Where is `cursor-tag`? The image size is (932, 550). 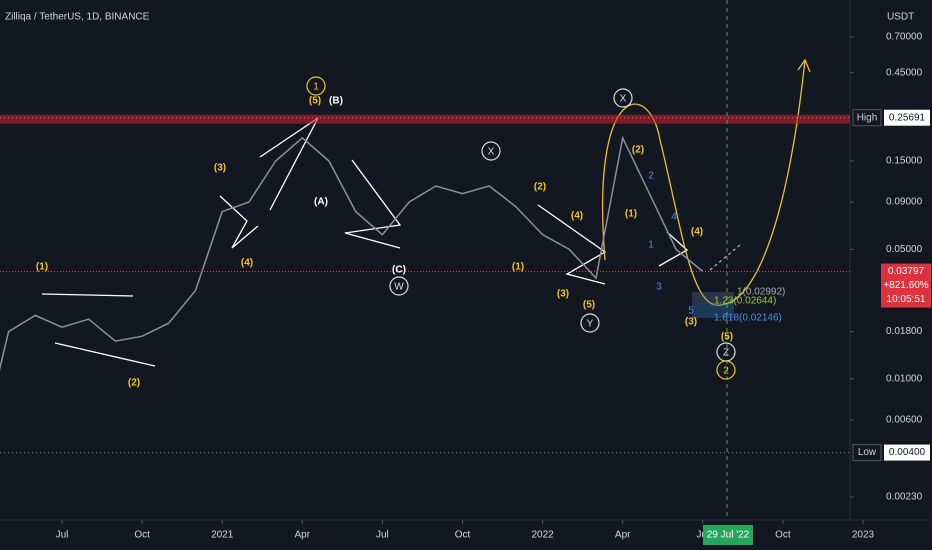
cursor-tag is located at coordinates (728, 535).